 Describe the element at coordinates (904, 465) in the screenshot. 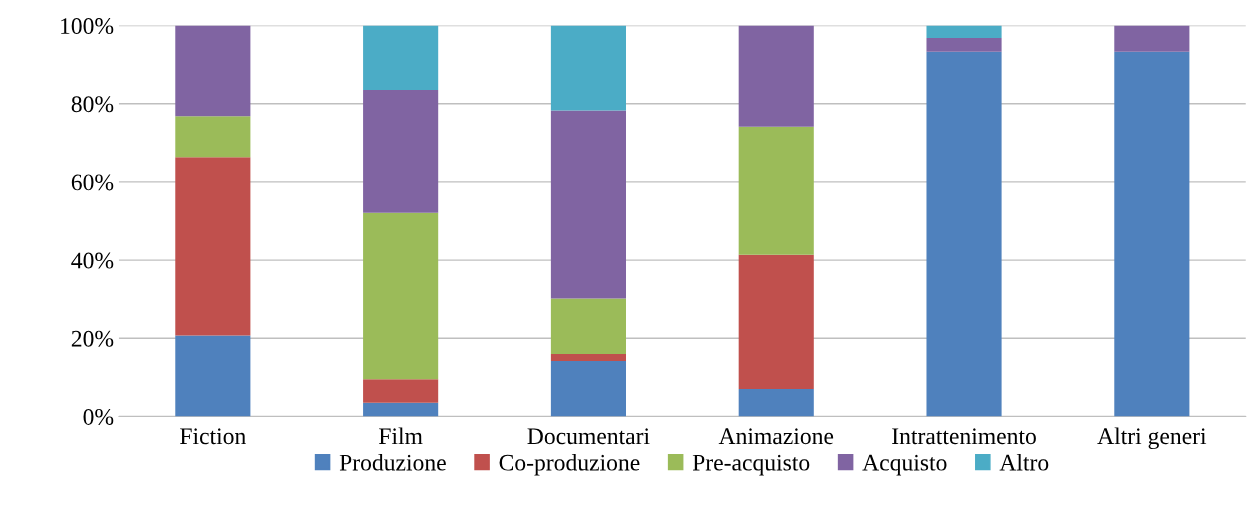

I see `legend-label: Acquisto` at that location.